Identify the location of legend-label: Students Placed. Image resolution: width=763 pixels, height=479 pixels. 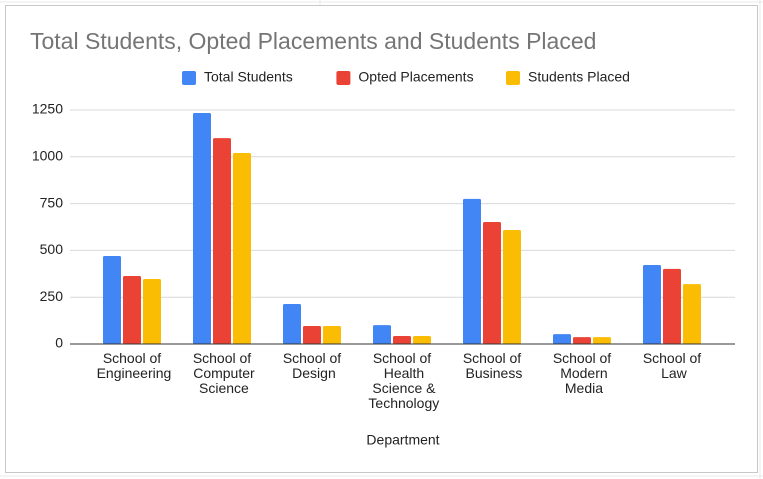
(579, 77).